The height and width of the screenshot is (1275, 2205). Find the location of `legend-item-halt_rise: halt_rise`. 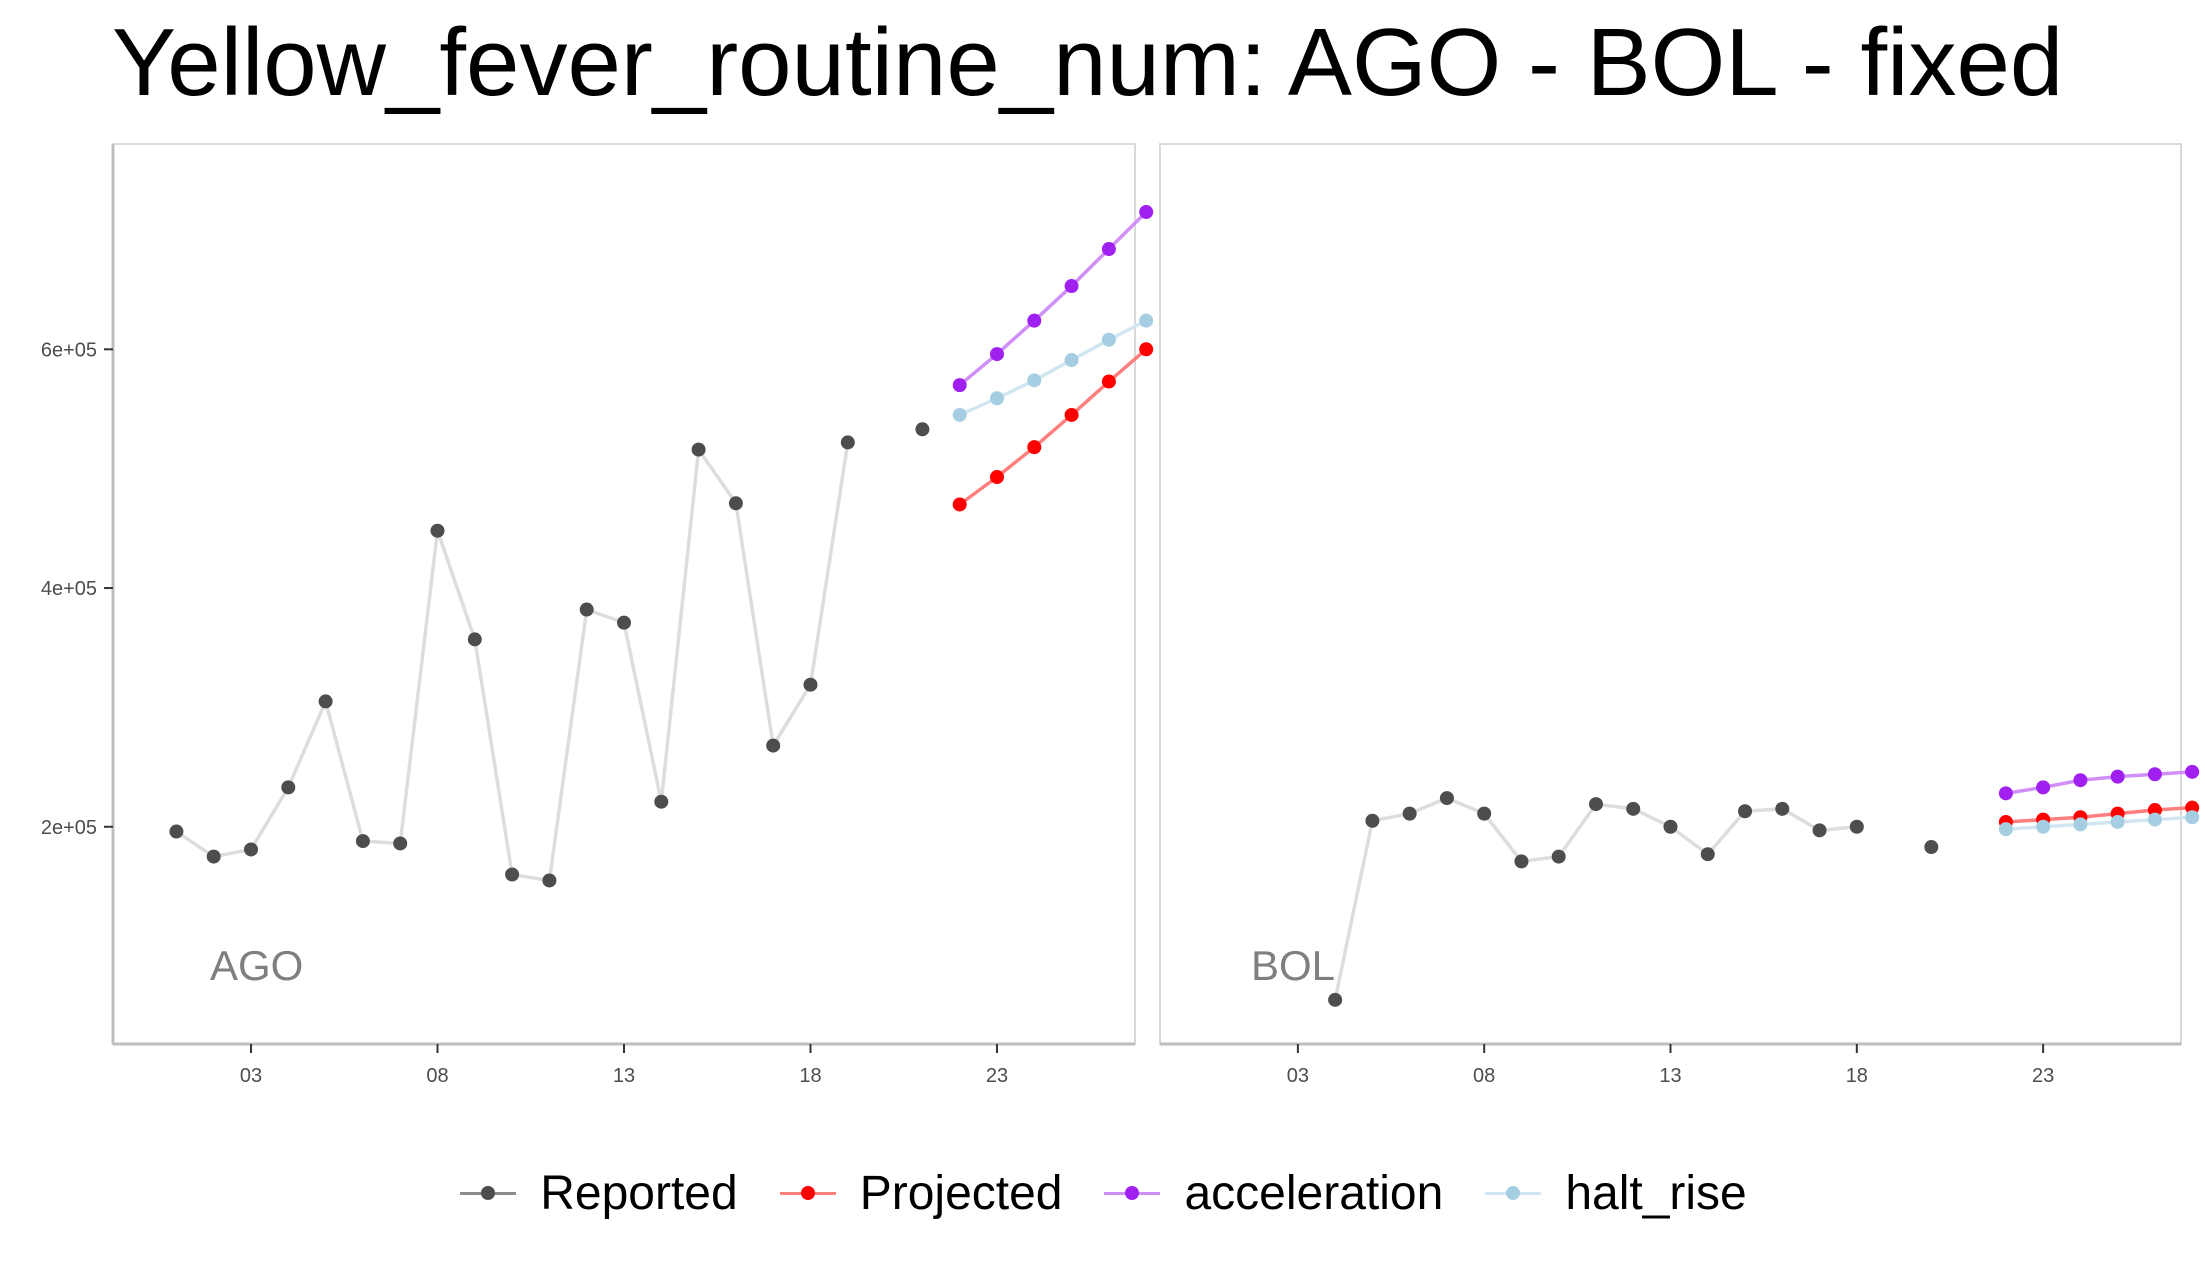

legend-item-halt_rise: halt_rise is located at coordinates (1615, 1193).